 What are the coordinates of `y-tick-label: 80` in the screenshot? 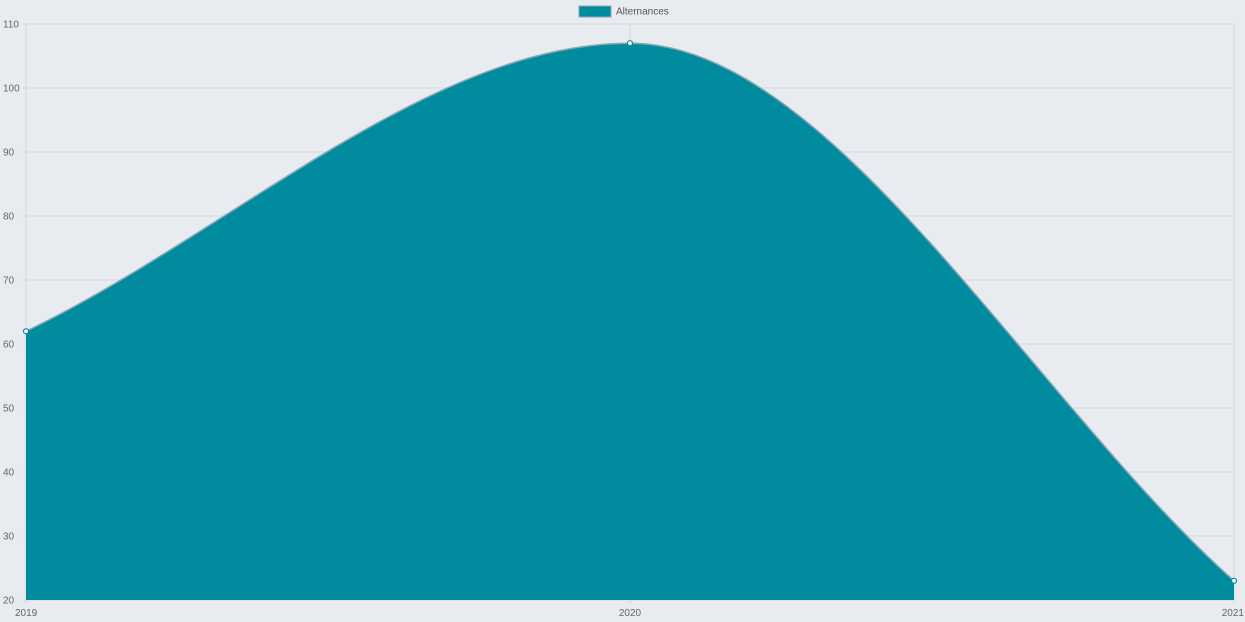 It's located at (9, 217).